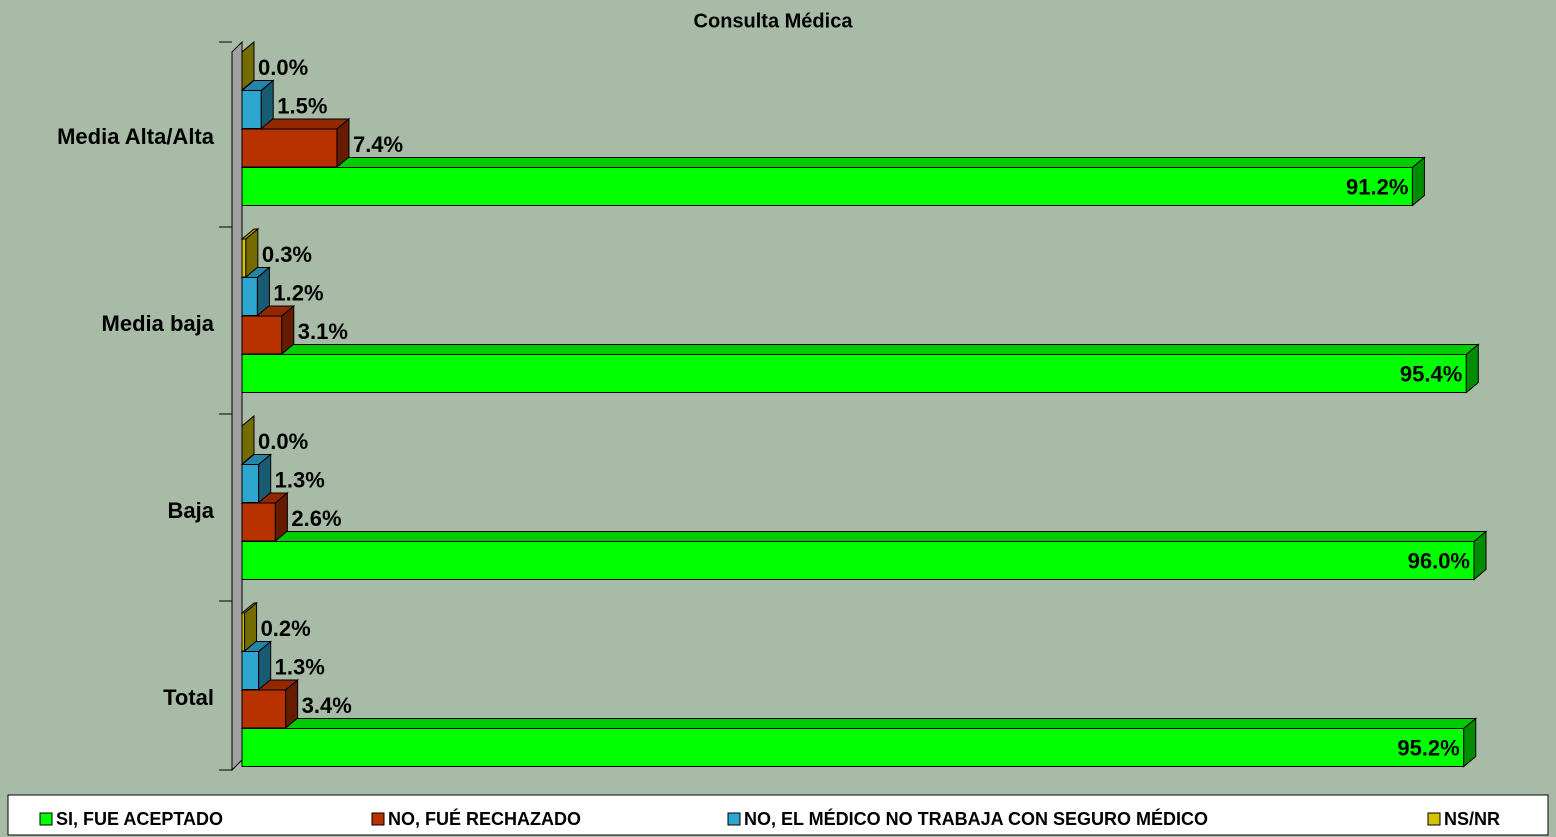 The width and height of the screenshot is (1556, 837). Describe the element at coordinates (1472, 819) in the screenshot. I see `legend-label: NS/NR` at that location.